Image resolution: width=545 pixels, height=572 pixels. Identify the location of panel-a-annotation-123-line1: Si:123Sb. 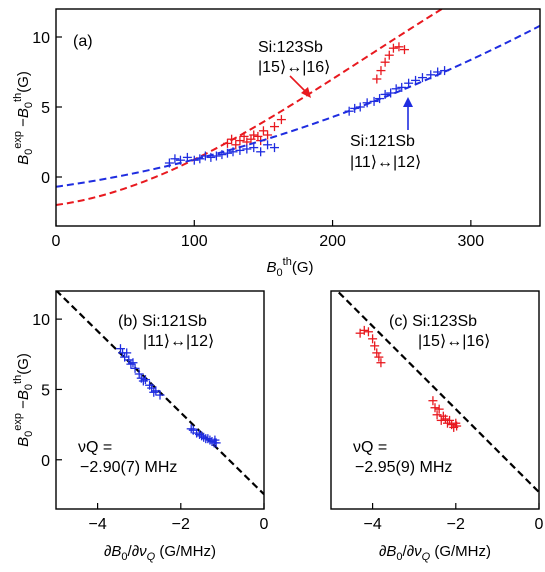
(290, 47).